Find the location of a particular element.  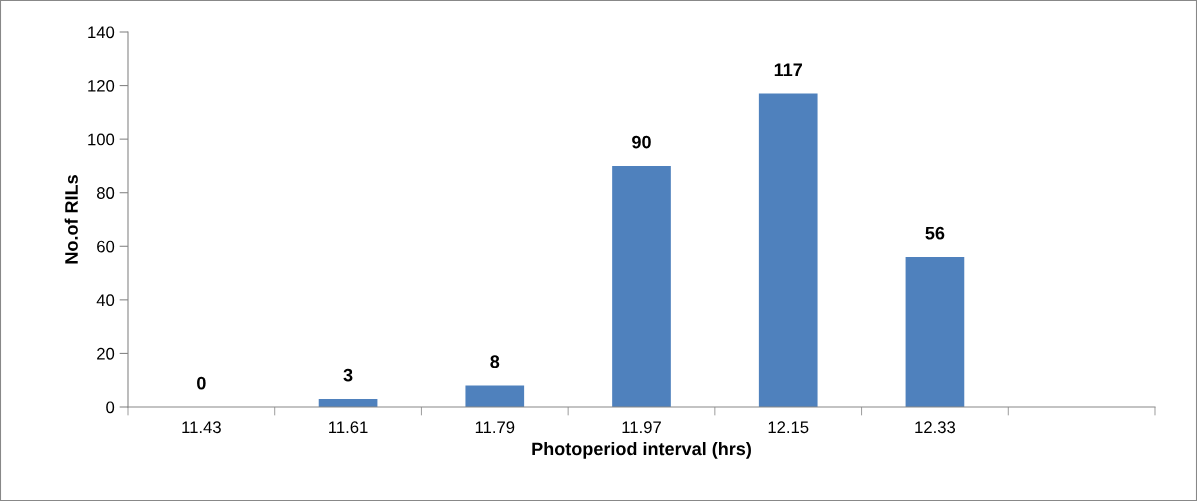

x-tick-label: 11.97 is located at coordinates (641, 427).